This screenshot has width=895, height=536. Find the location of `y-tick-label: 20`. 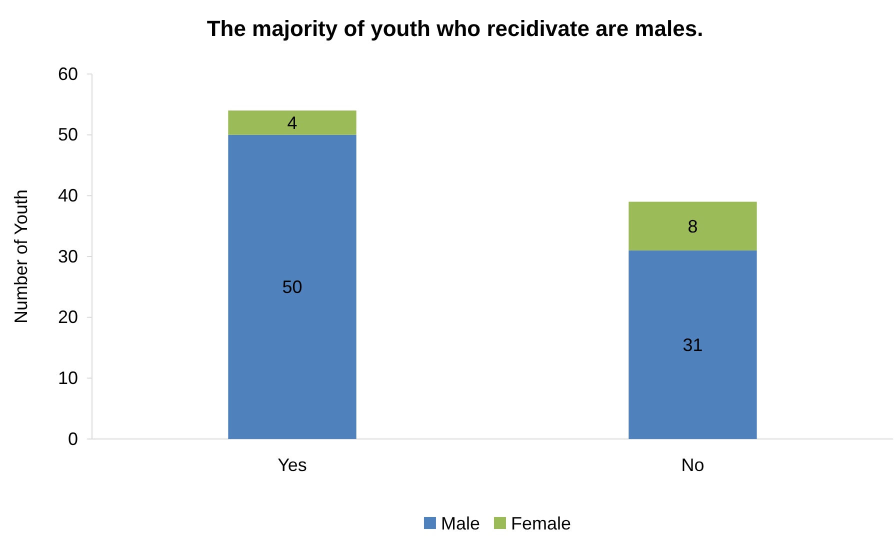

y-tick-label: 20 is located at coordinates (68, 317).